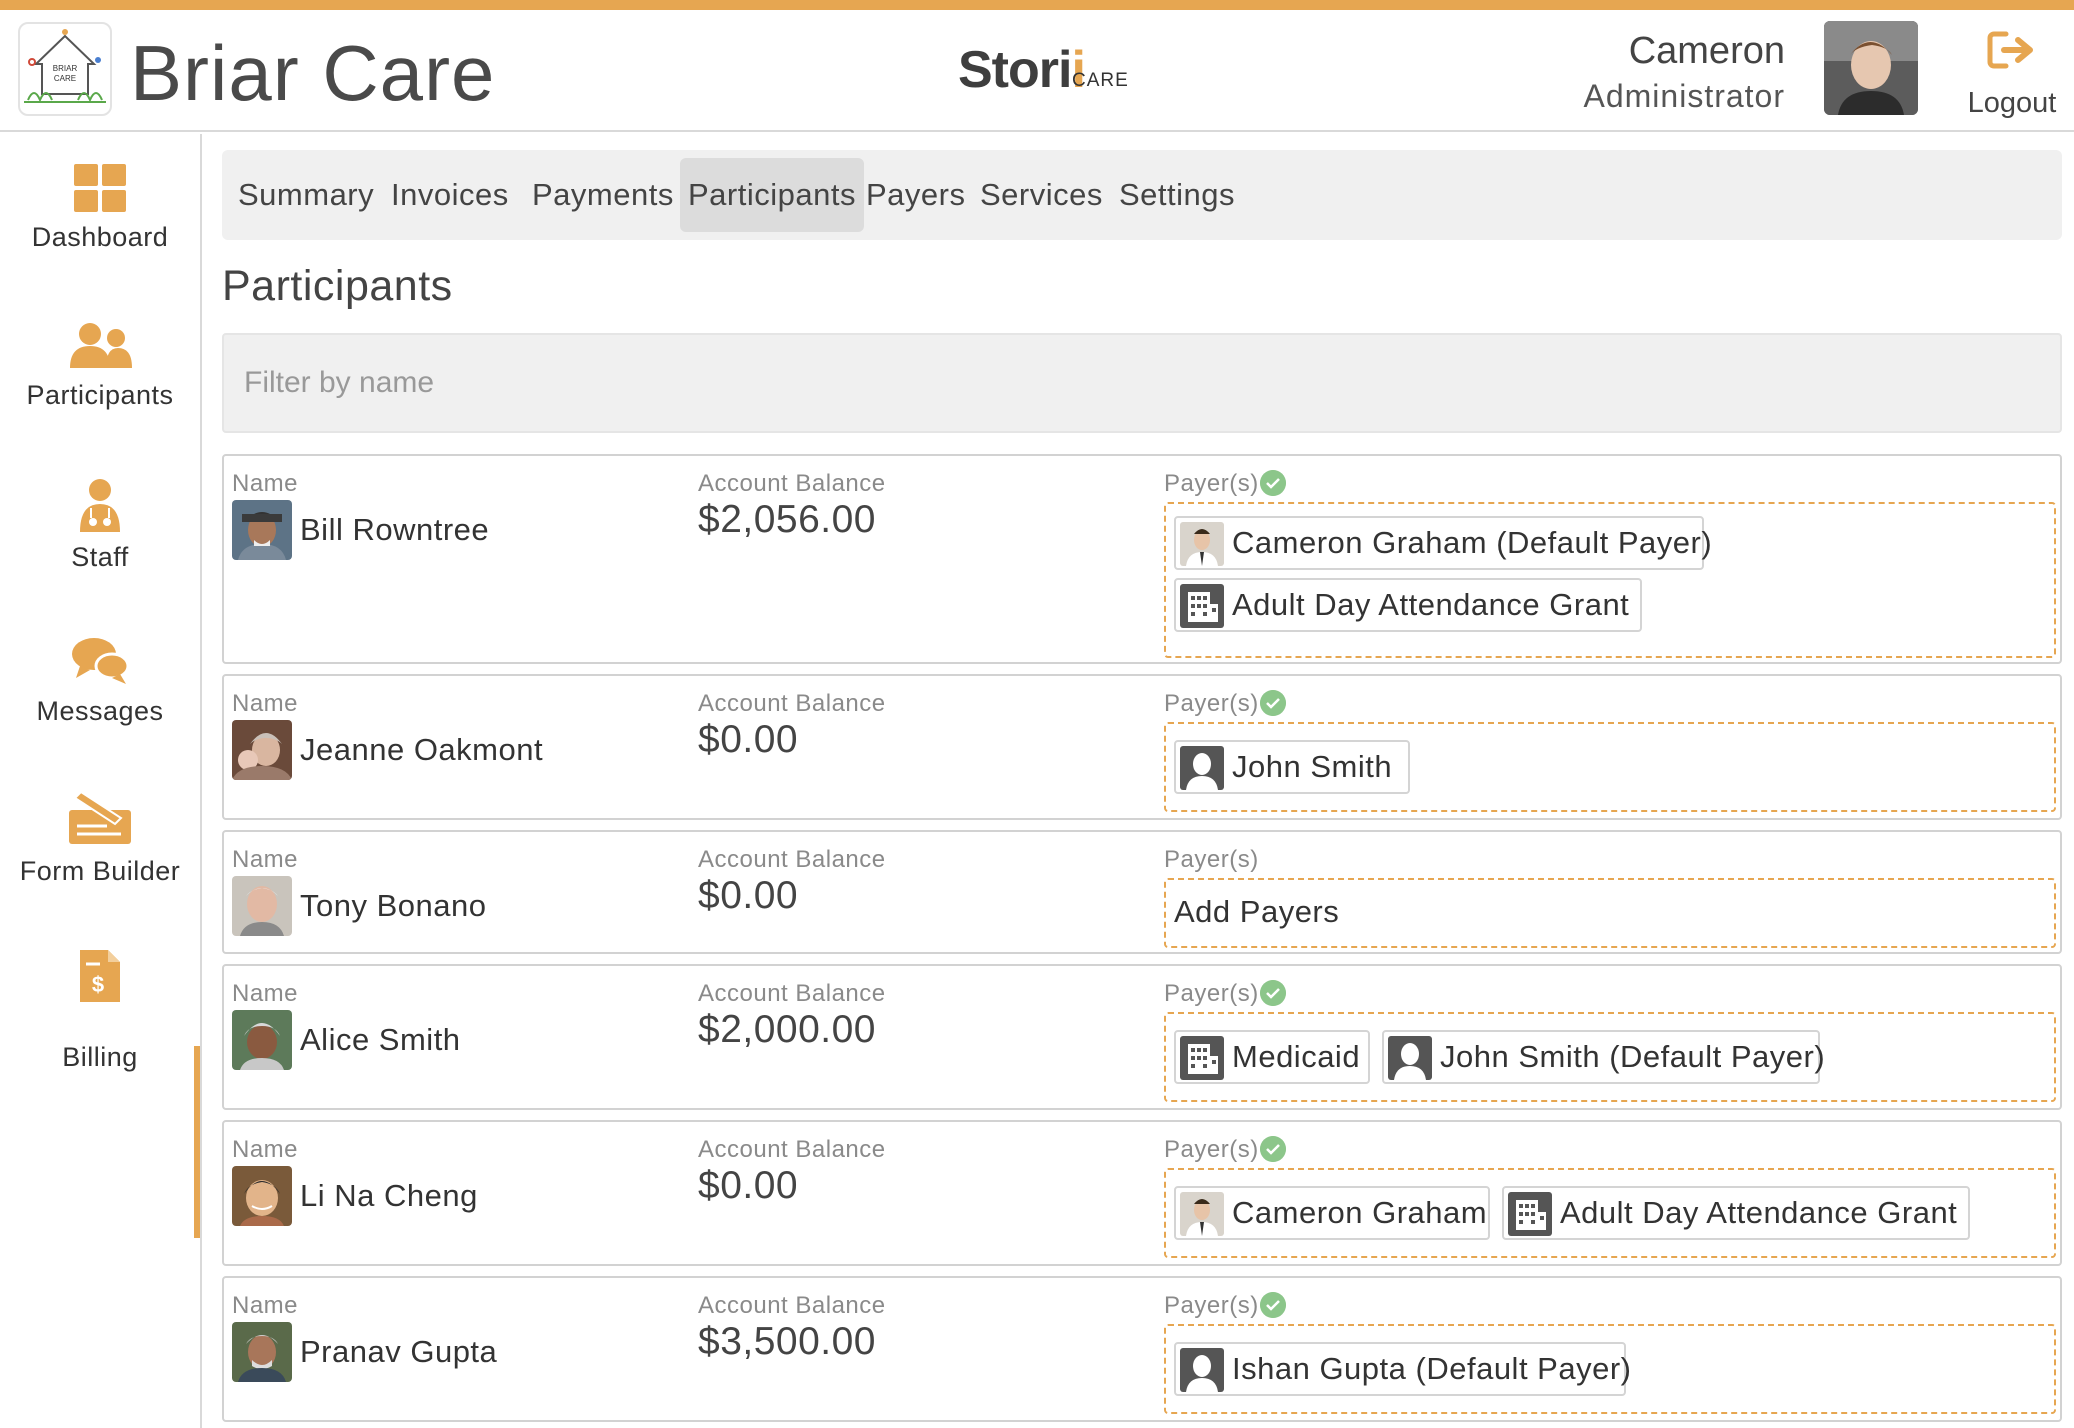 Image resolution: width=2074 pixels, height=1428 pixels. I want to click on payers-box: Medicaid John Smith (Default Payer), so click(1610, 1057).